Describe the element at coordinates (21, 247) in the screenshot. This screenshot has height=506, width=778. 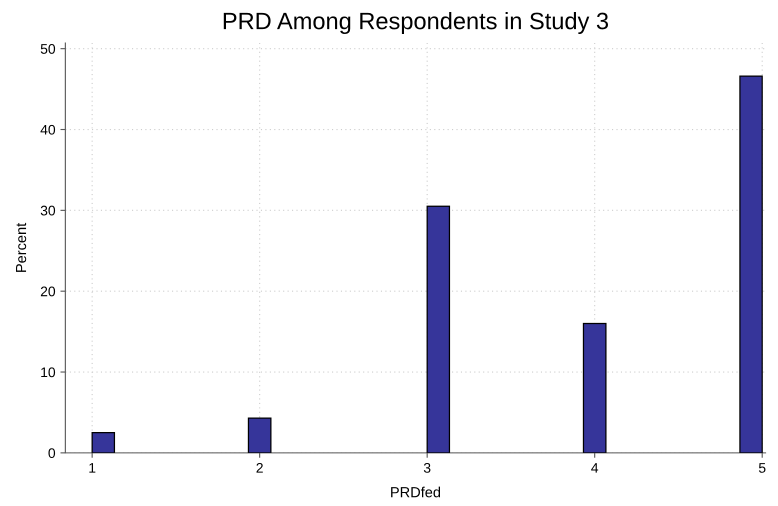
I see `y-axis-title: Percent` at that location.